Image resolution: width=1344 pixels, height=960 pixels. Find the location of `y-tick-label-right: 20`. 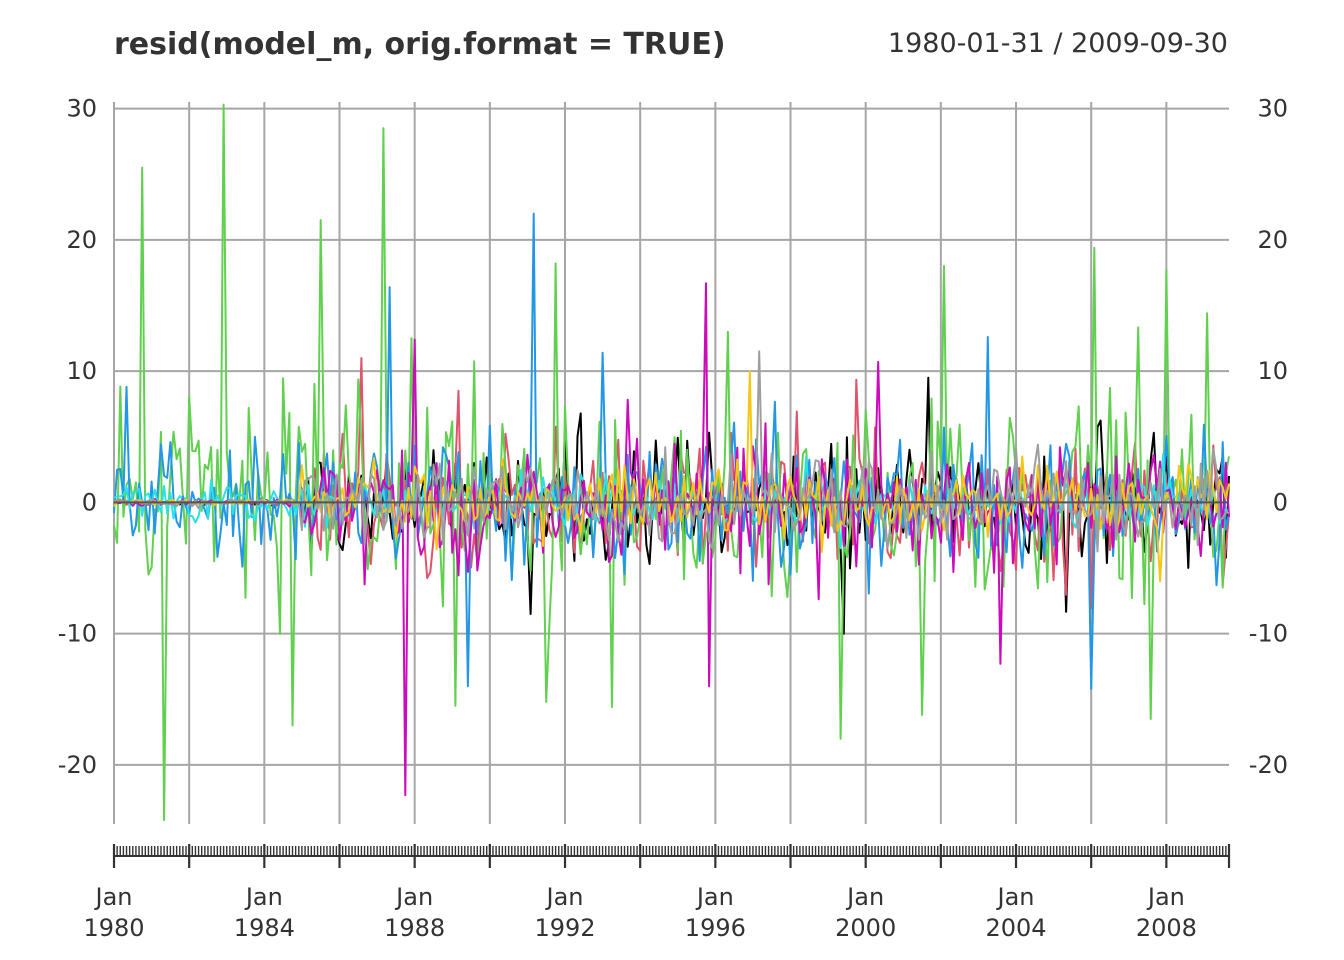

y-tick-label-right: 20 is located at coordinates (1272, 240).